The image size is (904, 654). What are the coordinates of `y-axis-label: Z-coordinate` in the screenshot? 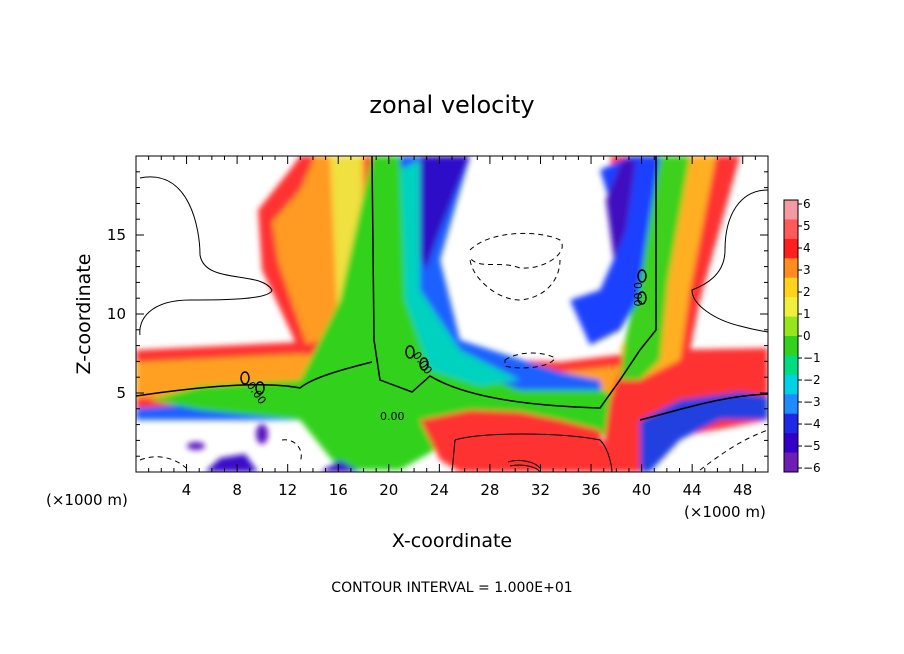 It's located at (84, 314).